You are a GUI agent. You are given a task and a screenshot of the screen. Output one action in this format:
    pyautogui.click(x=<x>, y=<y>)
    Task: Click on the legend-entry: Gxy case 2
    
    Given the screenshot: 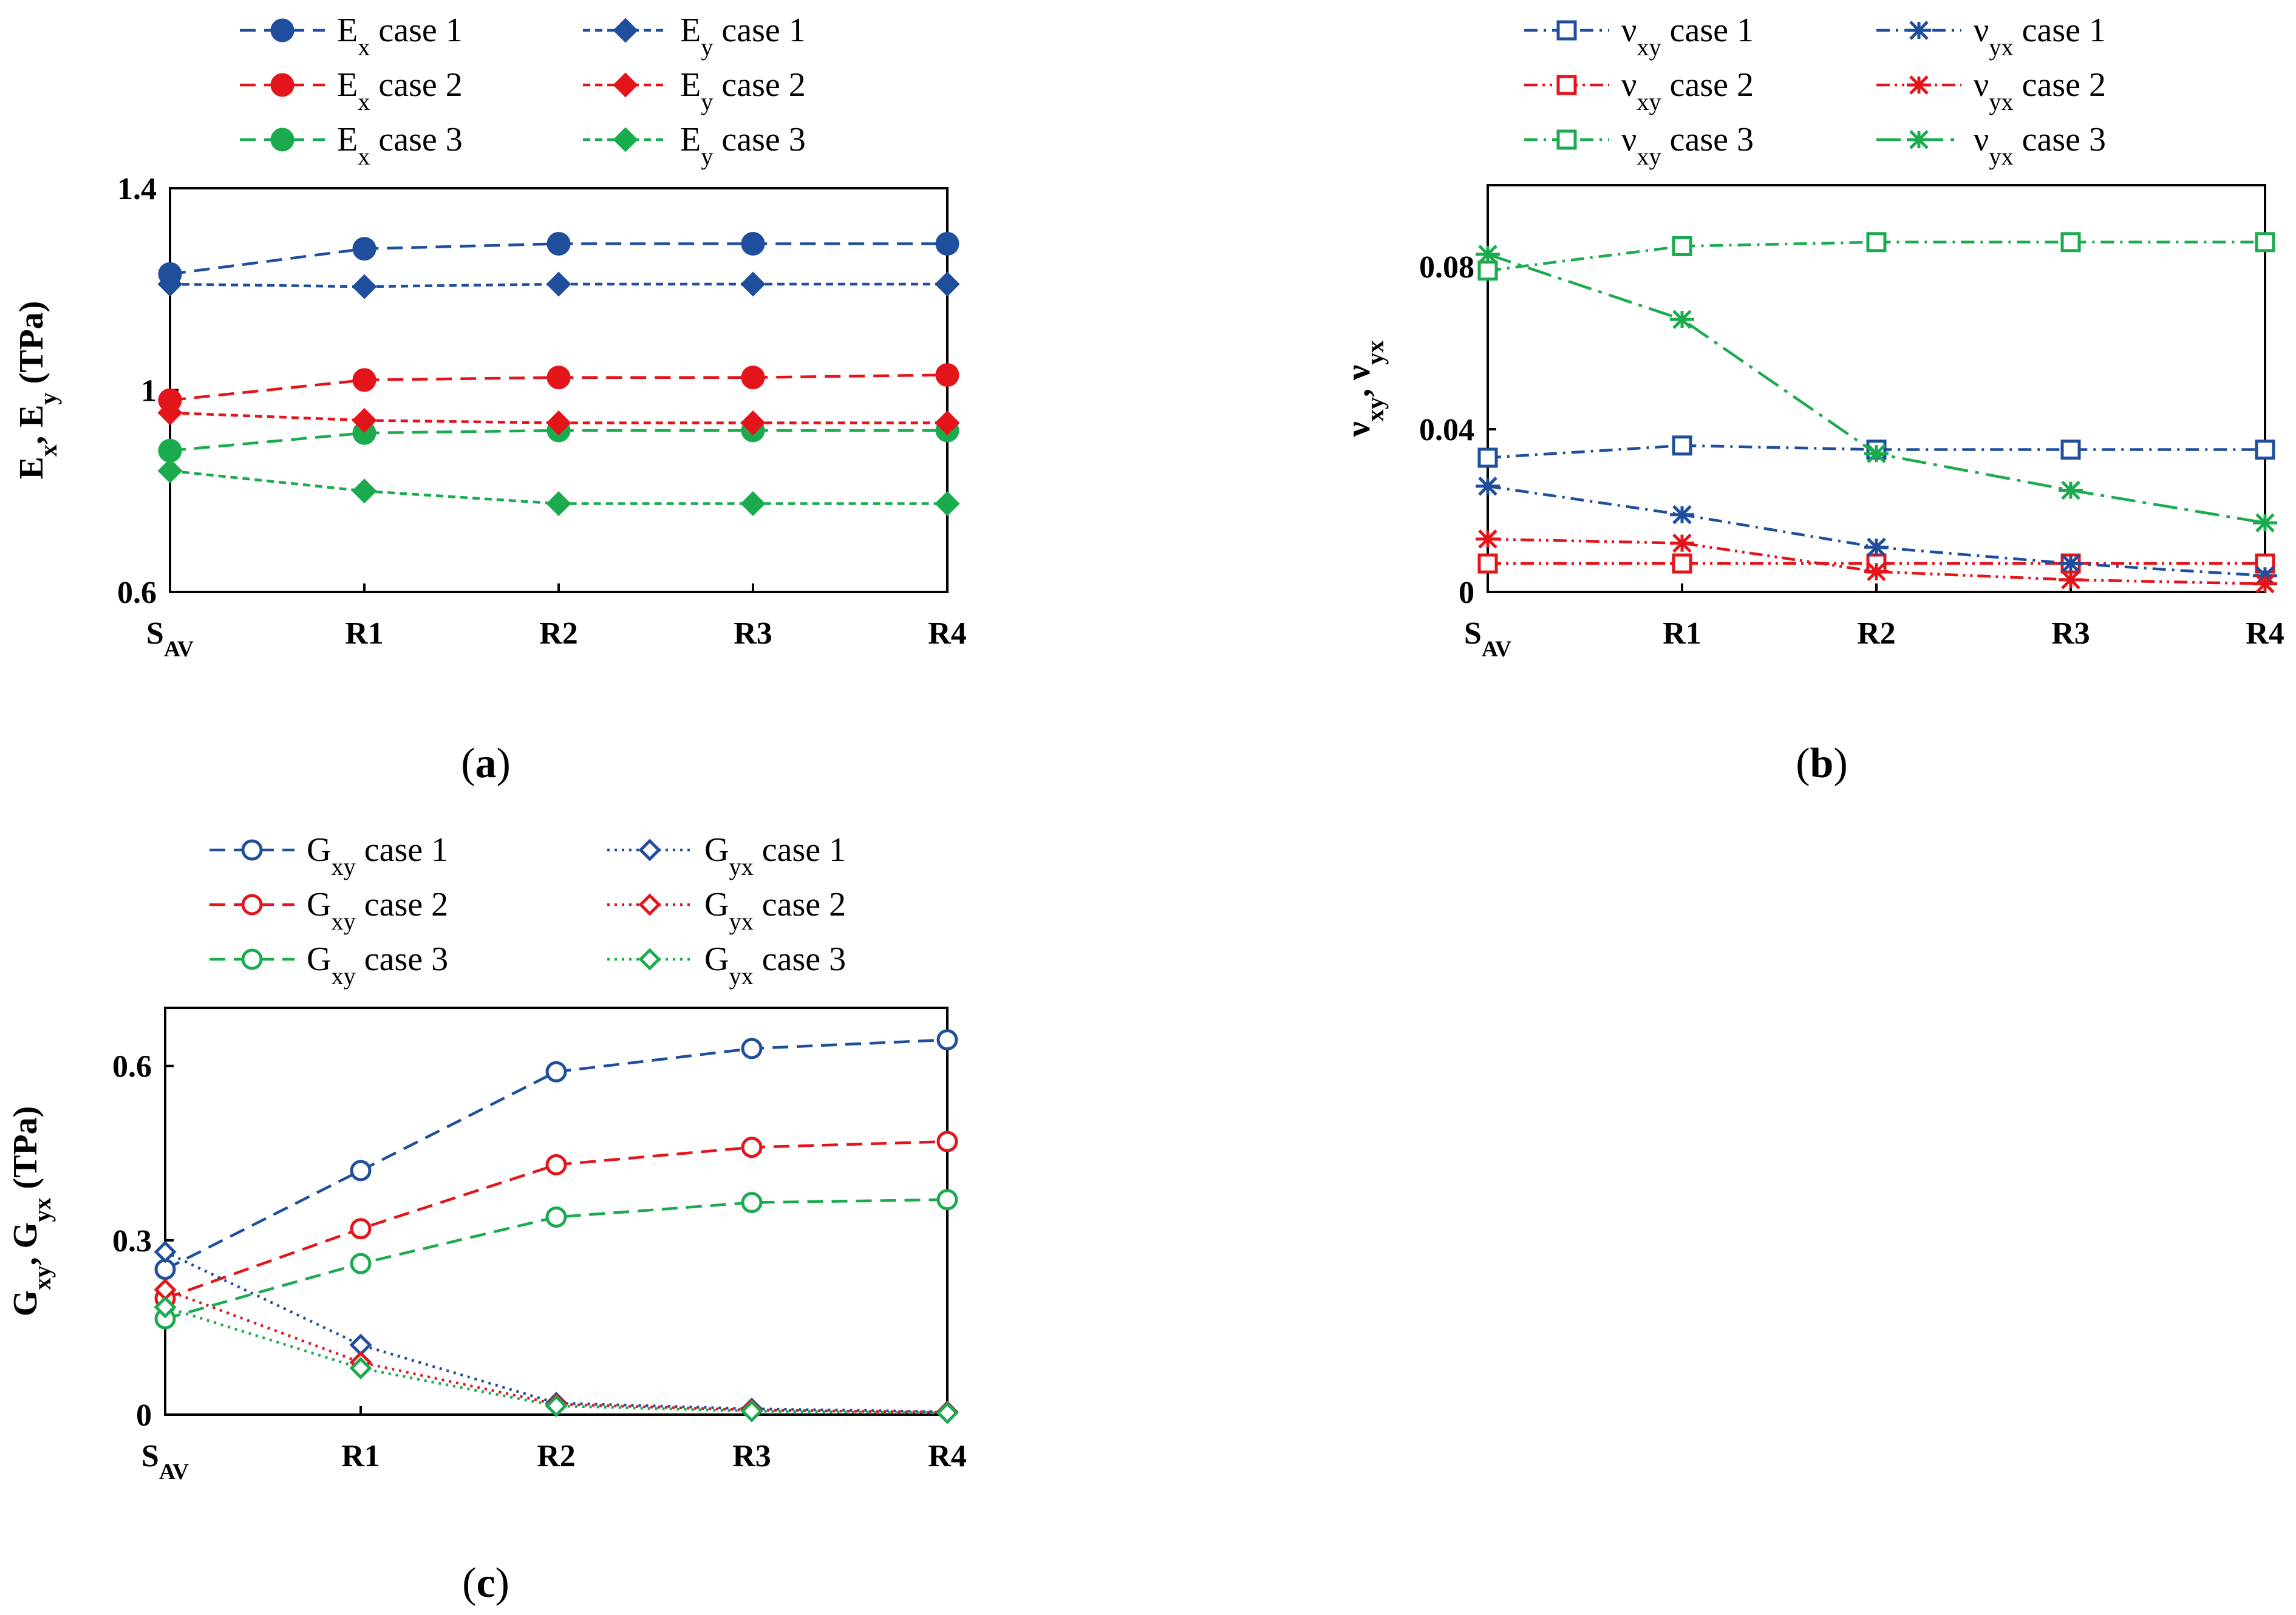 What is the action you would take?
    pyautogui.click(x=329, y=910)
    